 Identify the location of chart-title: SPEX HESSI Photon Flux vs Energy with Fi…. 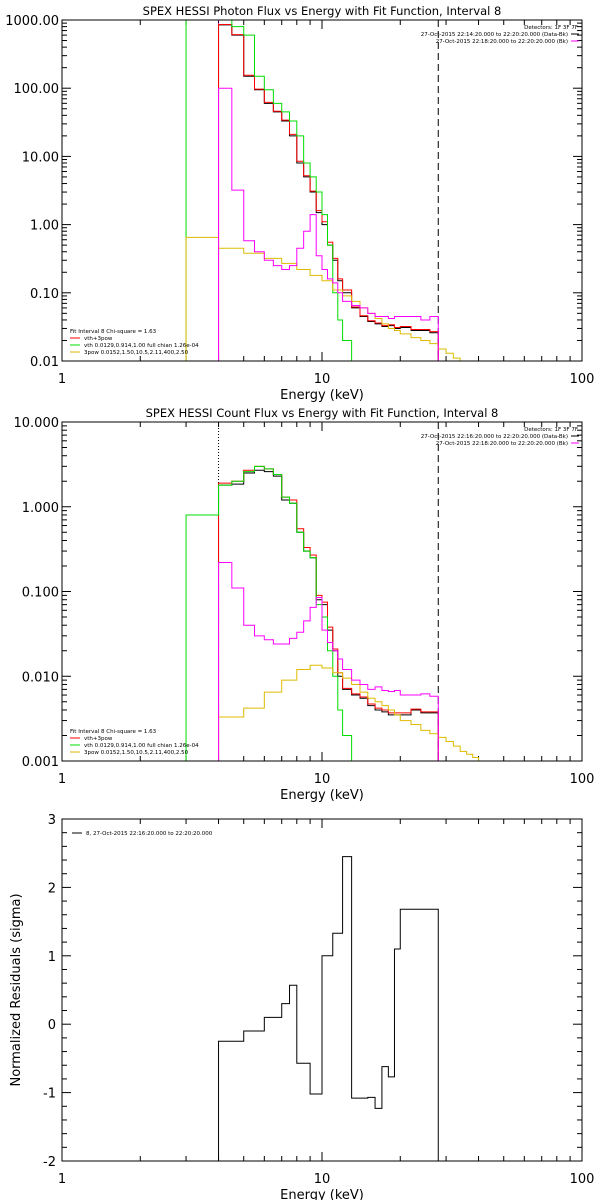
(322, 11).